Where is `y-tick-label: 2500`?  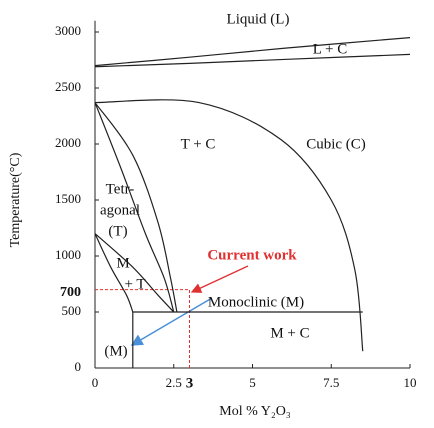
y-tick-label: 2500 is located at coordinates (68, 86).